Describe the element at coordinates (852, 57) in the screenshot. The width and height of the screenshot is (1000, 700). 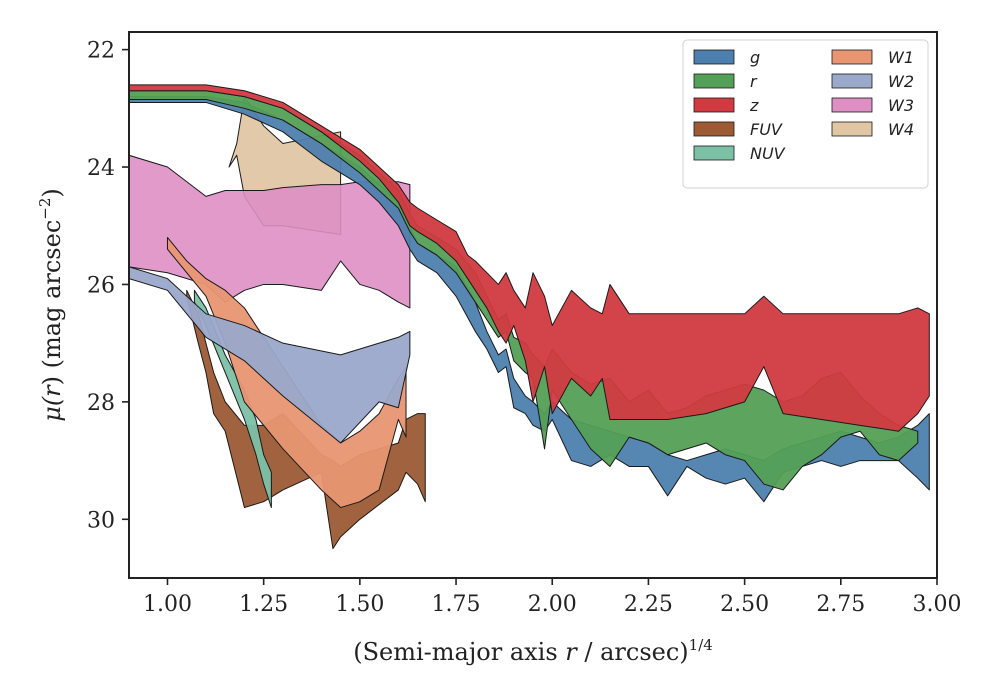
I see `legend-swatch-w1` at that location.